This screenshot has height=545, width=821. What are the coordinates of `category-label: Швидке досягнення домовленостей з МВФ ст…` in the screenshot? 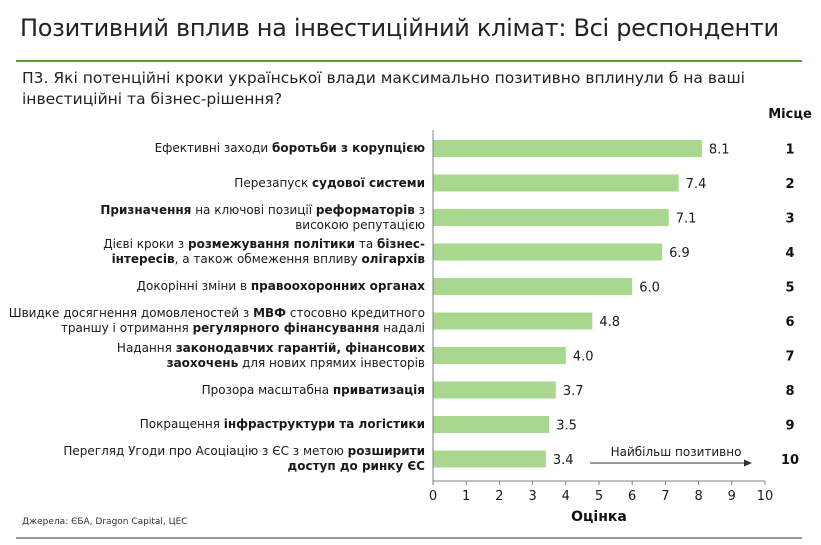 It's located at (216, 320).